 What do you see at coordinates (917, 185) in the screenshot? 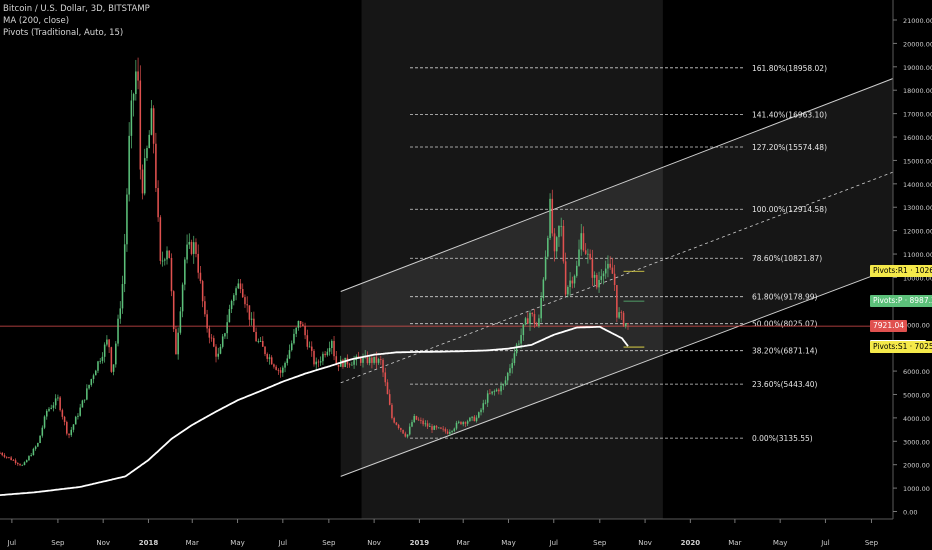
I see `y-tick-label: 14000.00` at bounding box center [917, 185].